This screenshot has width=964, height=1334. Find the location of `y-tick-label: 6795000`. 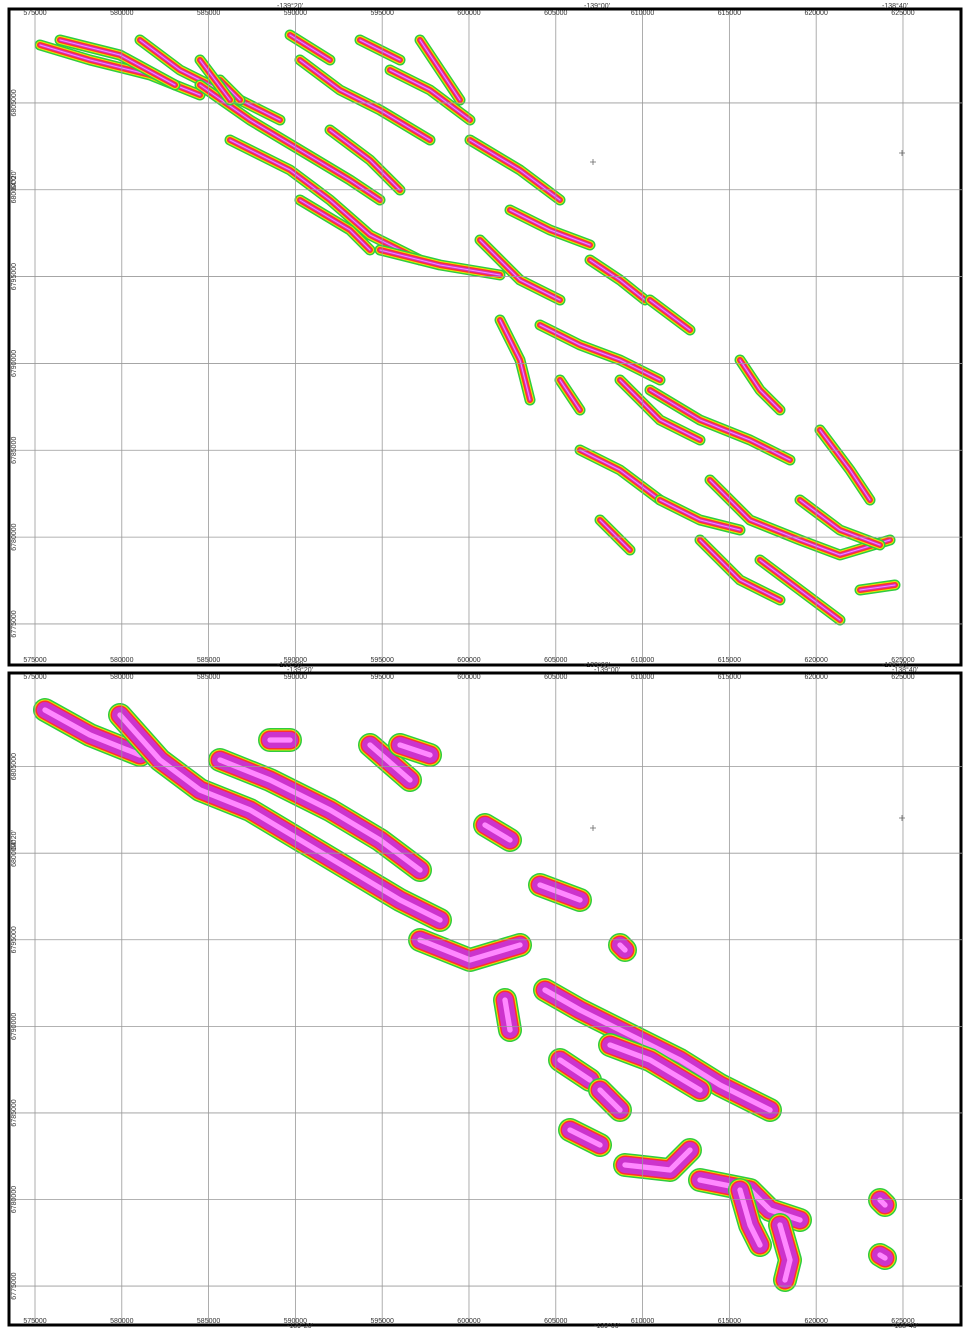

y-tick-label: 6795000 is located at coordinates (14, 939).